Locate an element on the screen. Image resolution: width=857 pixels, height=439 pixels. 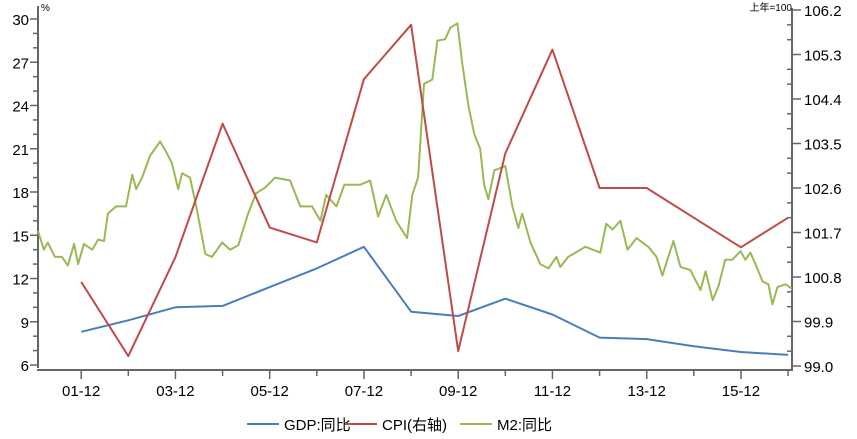
legend-label: GDP:同比 is located at coordinates (317, 425).